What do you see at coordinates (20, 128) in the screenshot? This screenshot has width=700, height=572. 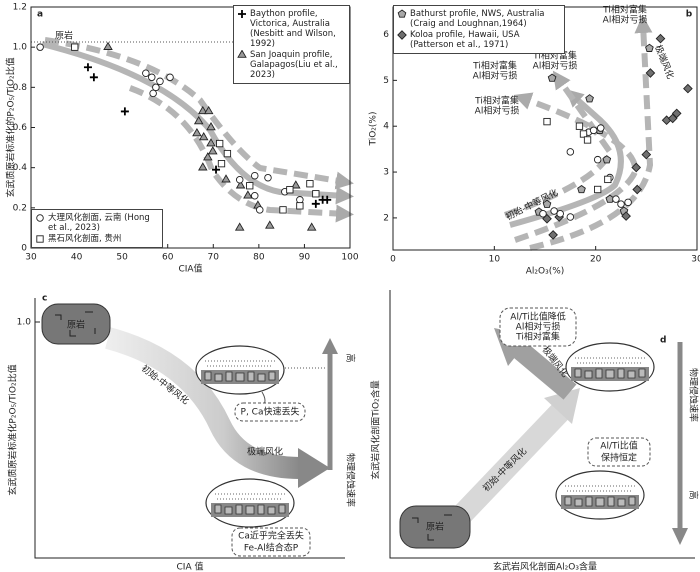 I see `y-tick-label: 0.6` at bounding box center [20, 128].